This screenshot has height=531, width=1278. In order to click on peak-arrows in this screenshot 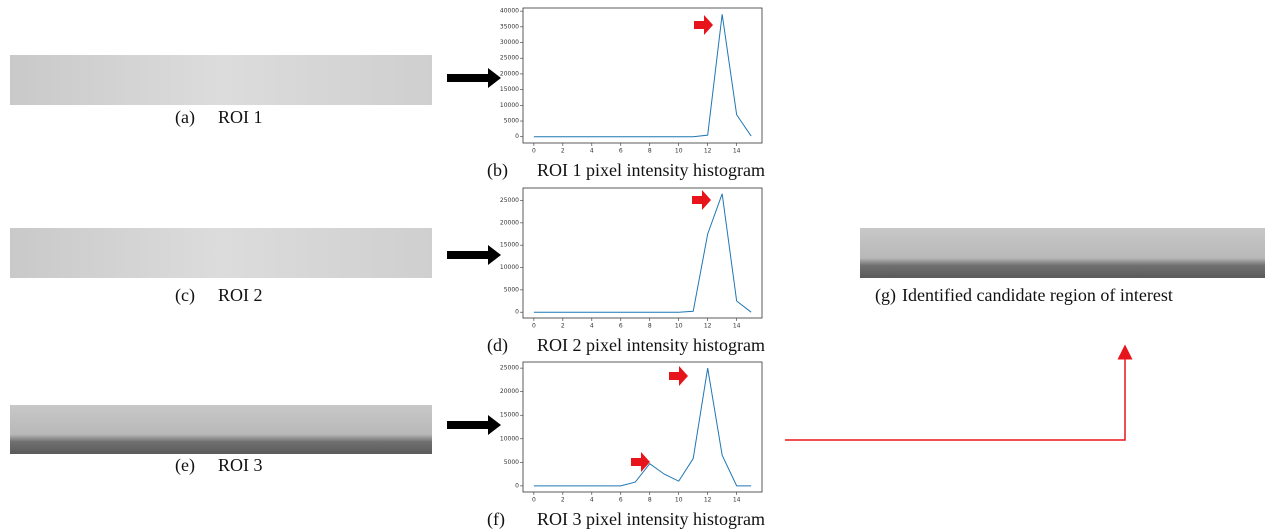, I will do `click(672, 243)`.